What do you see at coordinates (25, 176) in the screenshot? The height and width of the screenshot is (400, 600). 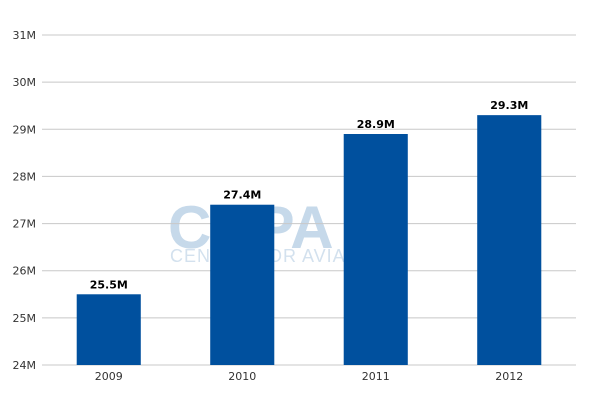 I see `y-tick-label: 28M` at bounding box center [25, 176].